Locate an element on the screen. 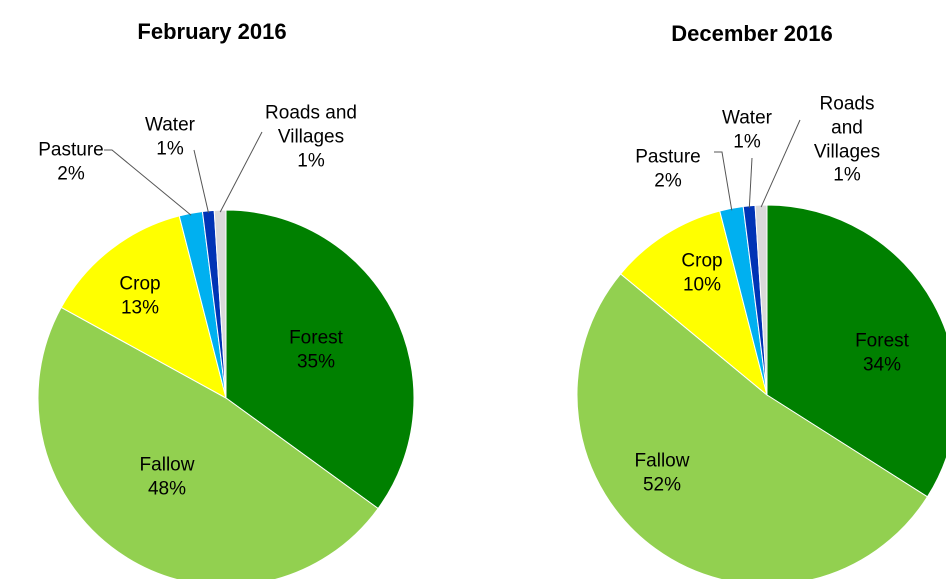 The width and height of the screenshot is (946, 579). data-label: Fallow 48% is located at coordinates (167, 477).